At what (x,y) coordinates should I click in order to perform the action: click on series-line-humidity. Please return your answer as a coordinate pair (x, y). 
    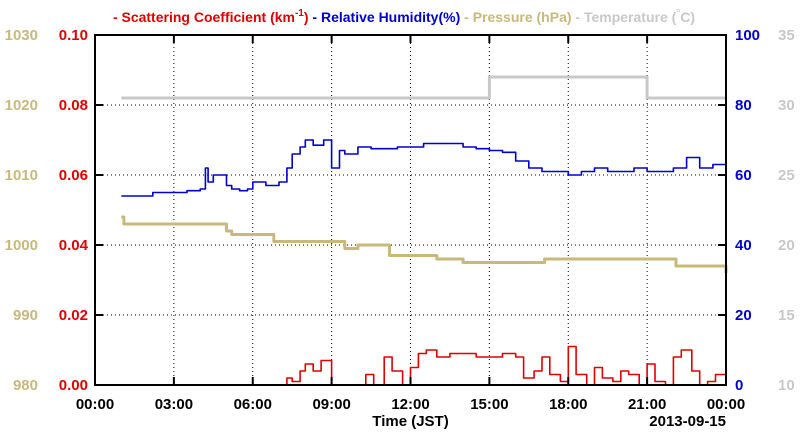
    Looking at the image, I should click on (423, 168).